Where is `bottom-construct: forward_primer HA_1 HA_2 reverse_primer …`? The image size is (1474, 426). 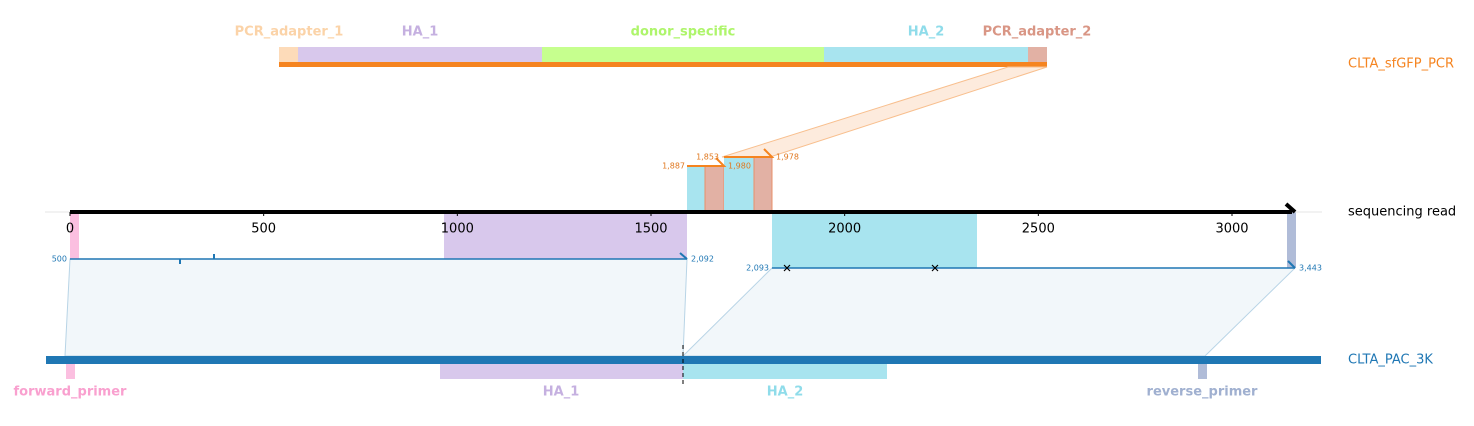
bottom-construct: forward_primer HA_1 HA_2 reverse_primer … is located at coordinates (723, 372).